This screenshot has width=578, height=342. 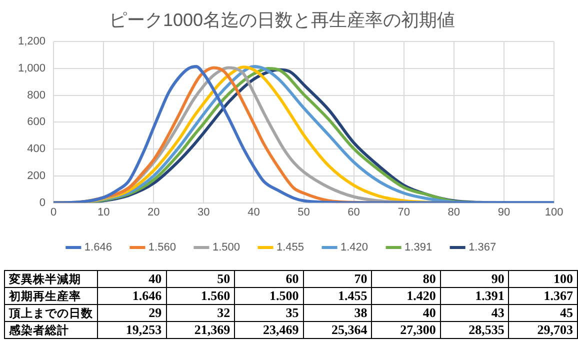 I want to click on legend-label: 1.560, so click(x=162, y=248).